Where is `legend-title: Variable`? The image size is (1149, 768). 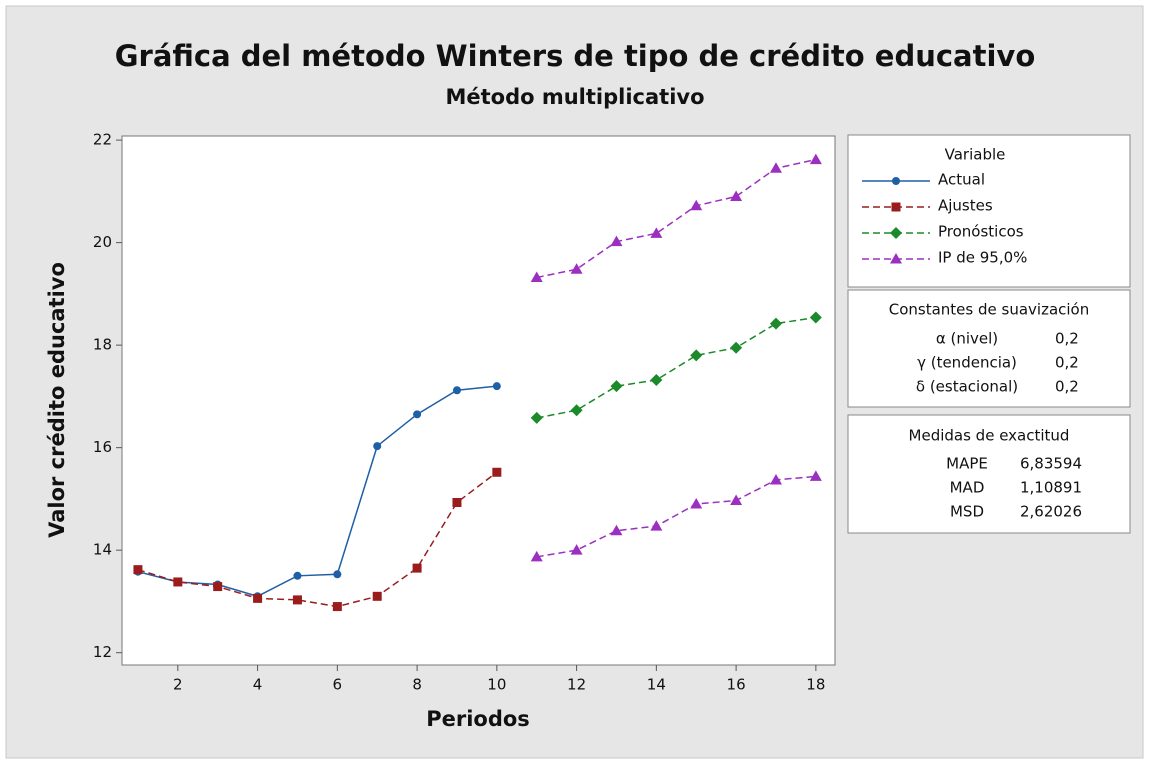 legend-title: Variable is located at coordinates (975, 155).